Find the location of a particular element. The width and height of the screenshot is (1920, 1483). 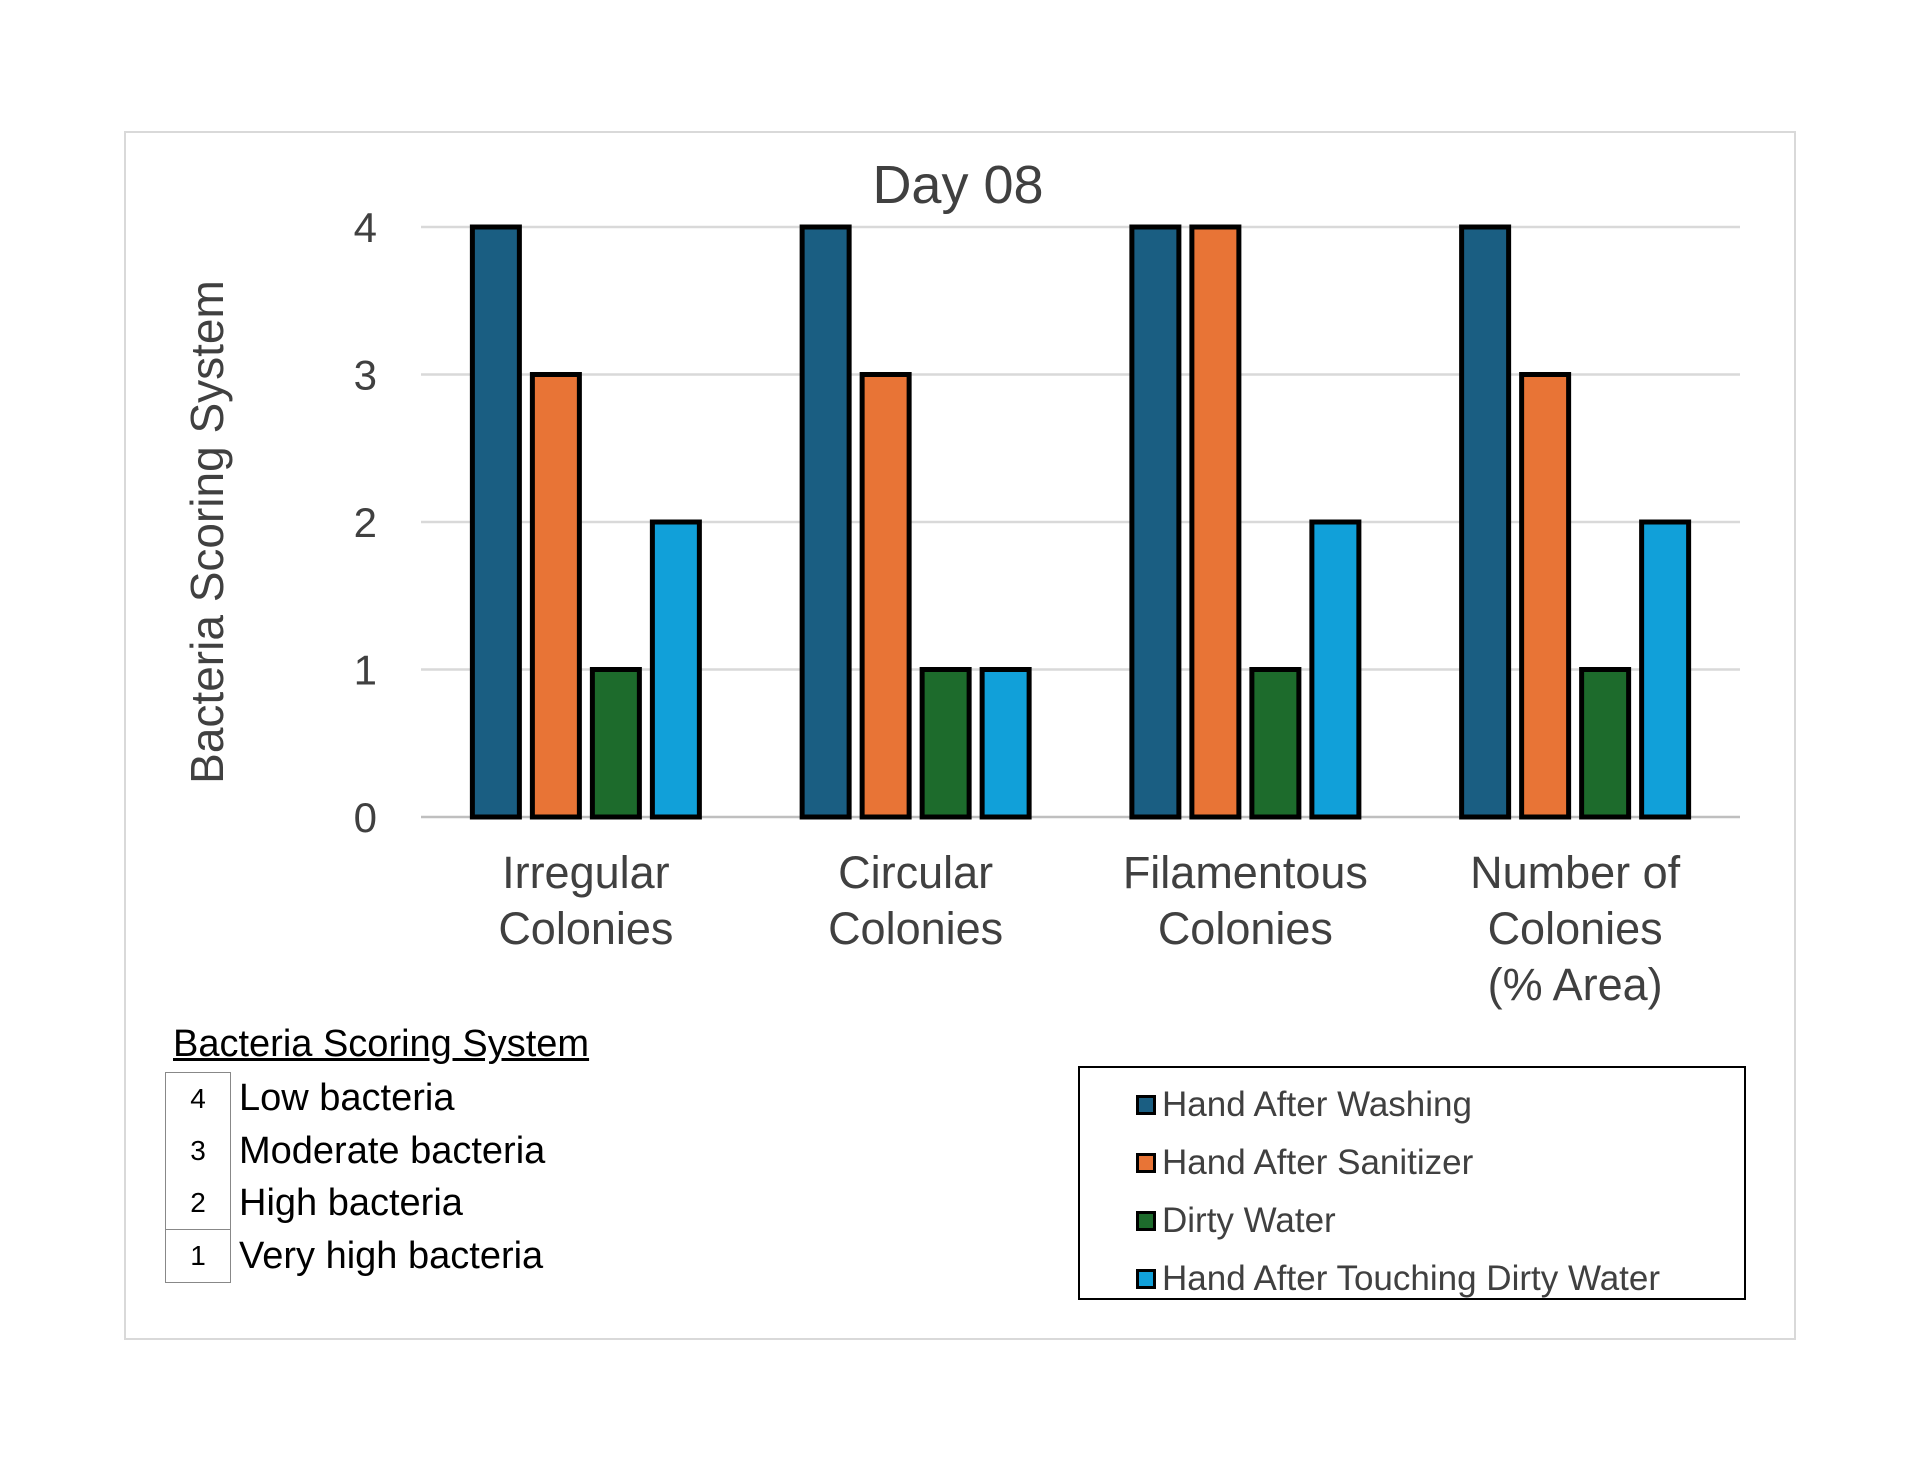

y-tick-label: 4 is located at coordinates (365, 227).